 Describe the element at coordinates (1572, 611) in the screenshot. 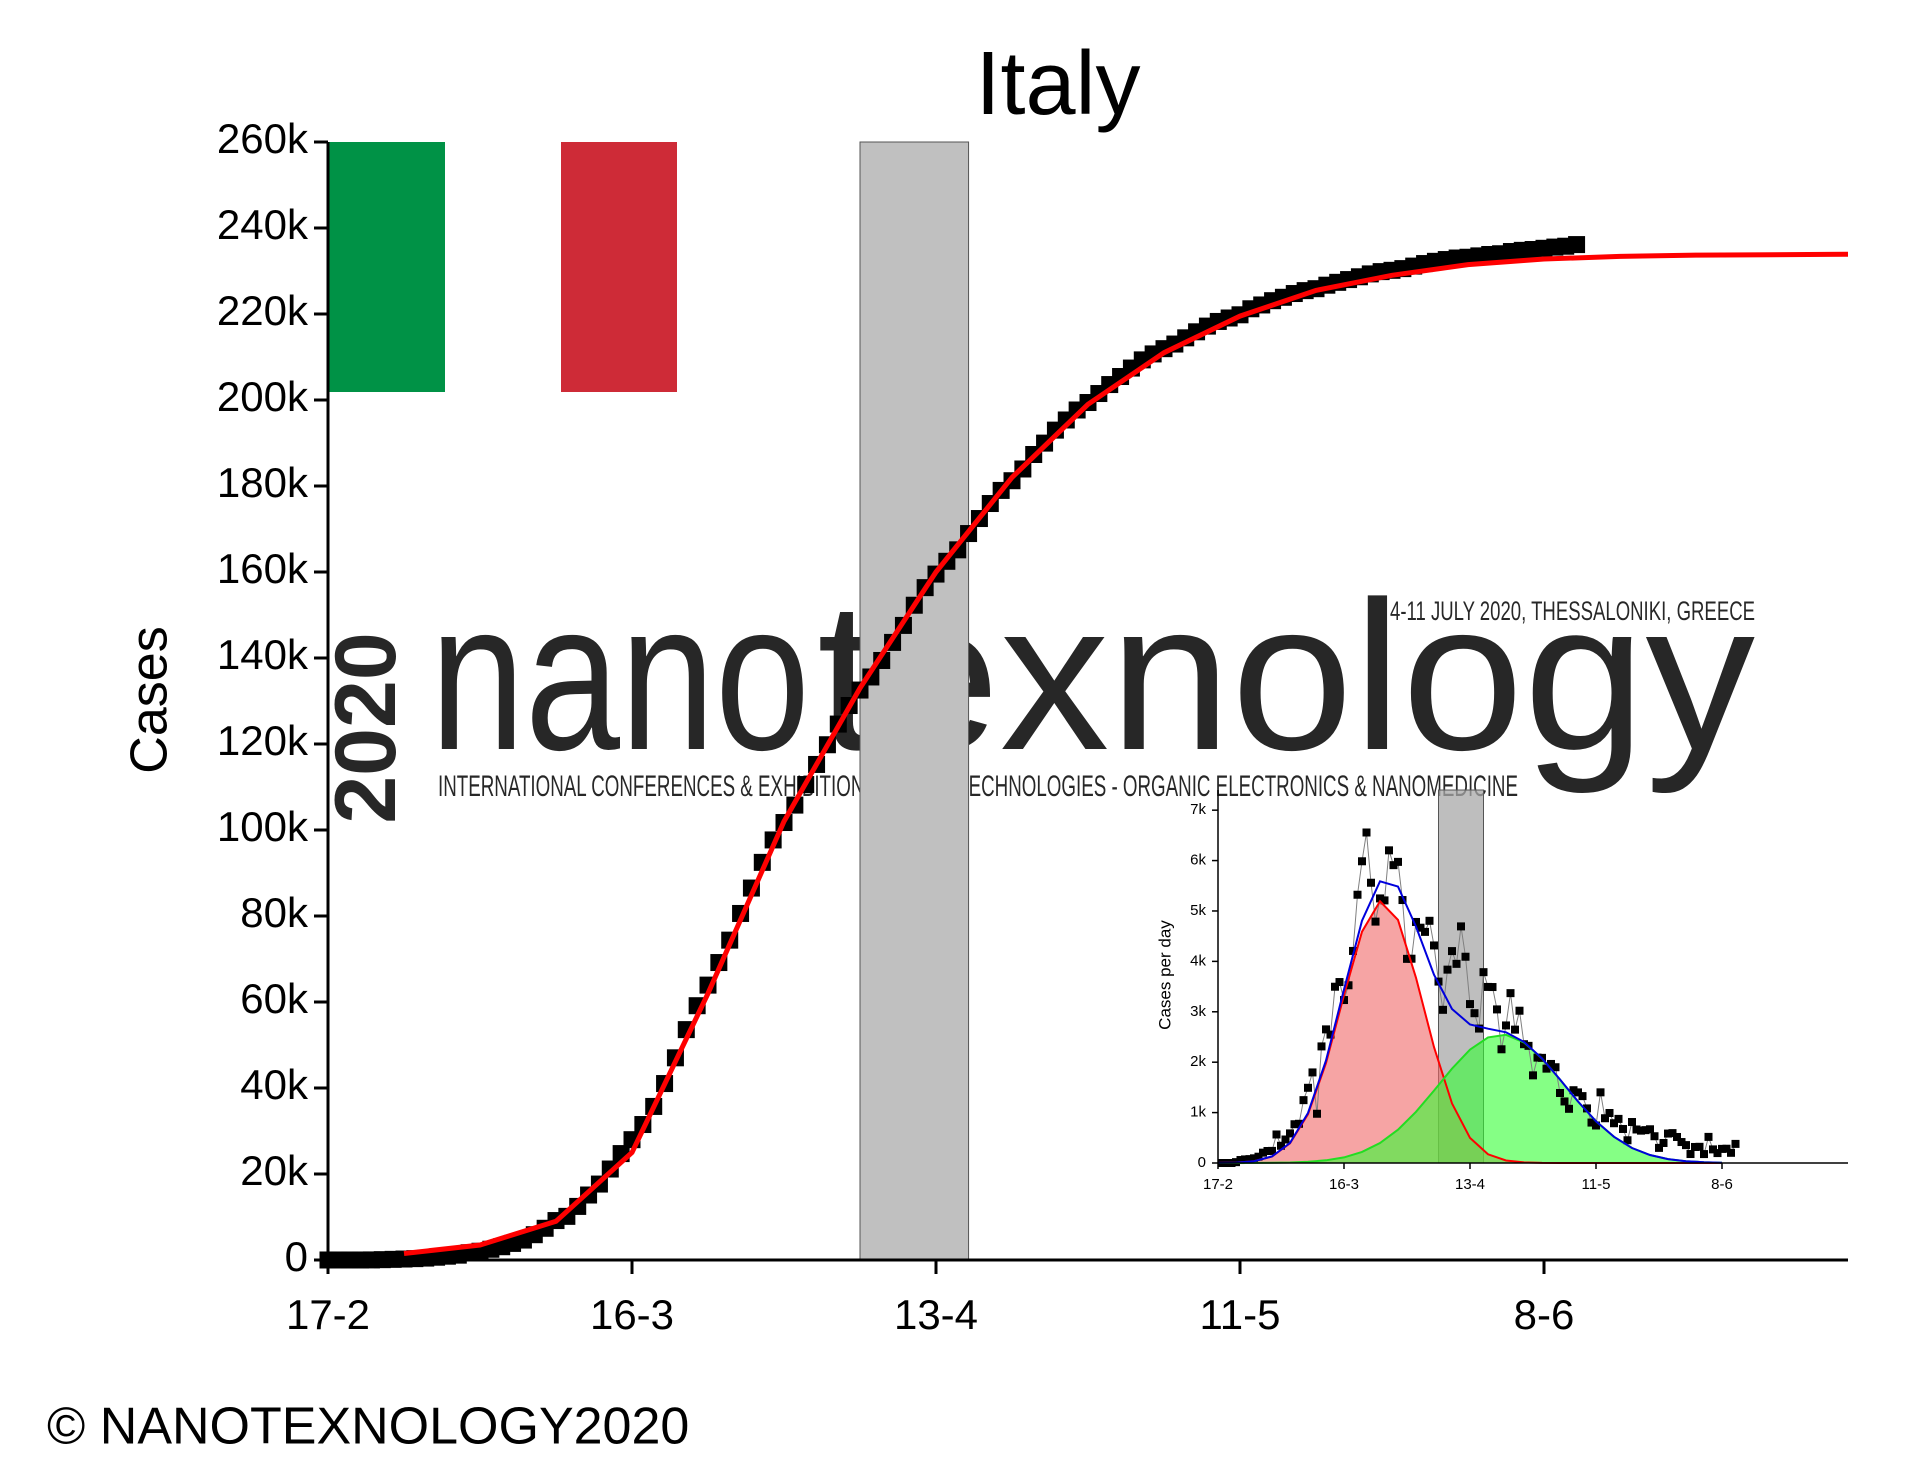

I see `watermark-event: 4-11 JULY 2020, THESSALONIKI, GREECE` at that location.